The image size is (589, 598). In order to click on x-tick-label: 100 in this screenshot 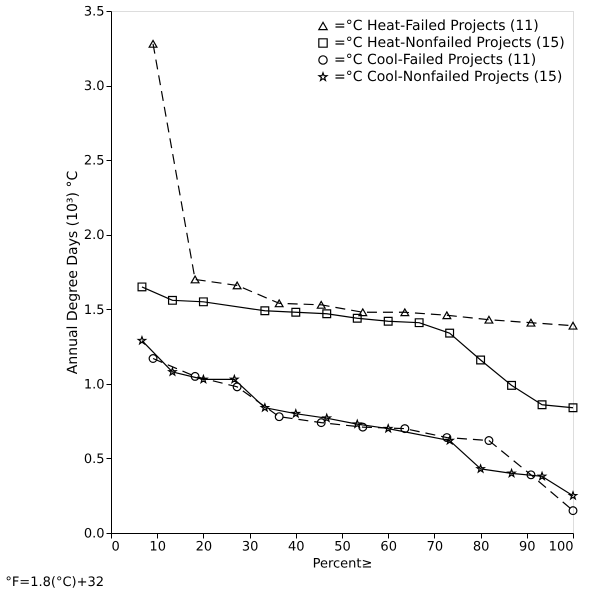, I will do `click(561, 547)`.